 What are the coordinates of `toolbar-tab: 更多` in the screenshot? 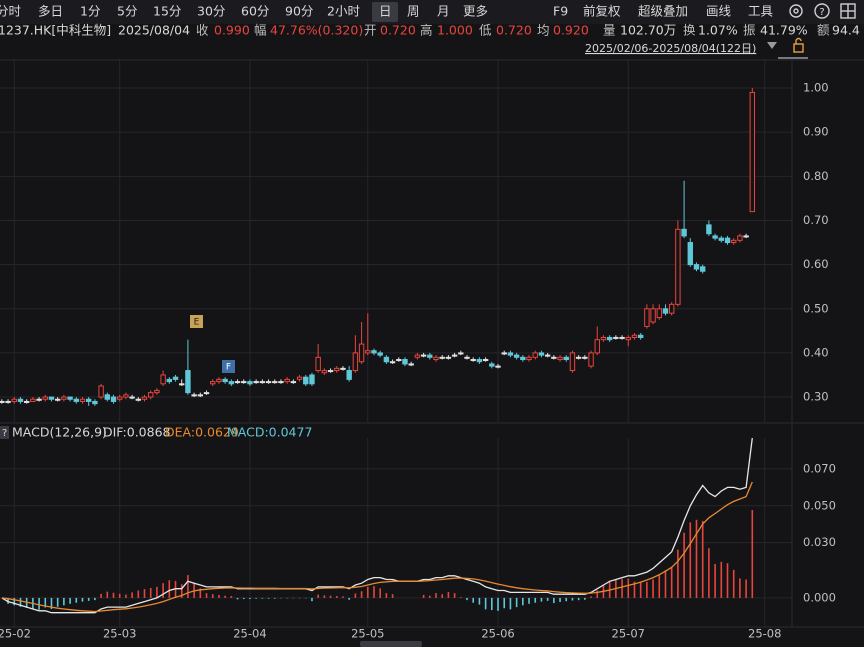 It's located at (475, 11).